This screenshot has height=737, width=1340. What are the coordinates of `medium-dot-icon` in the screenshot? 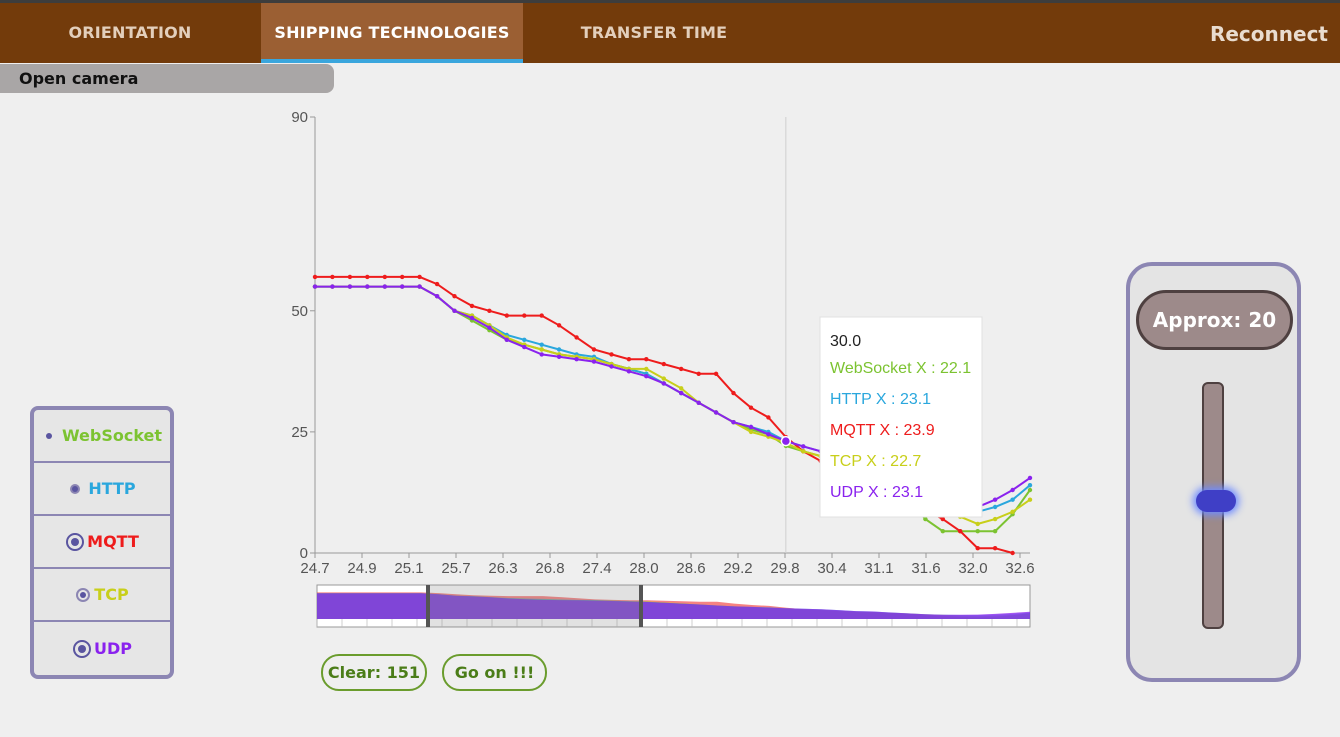 It's located at (75, 488).